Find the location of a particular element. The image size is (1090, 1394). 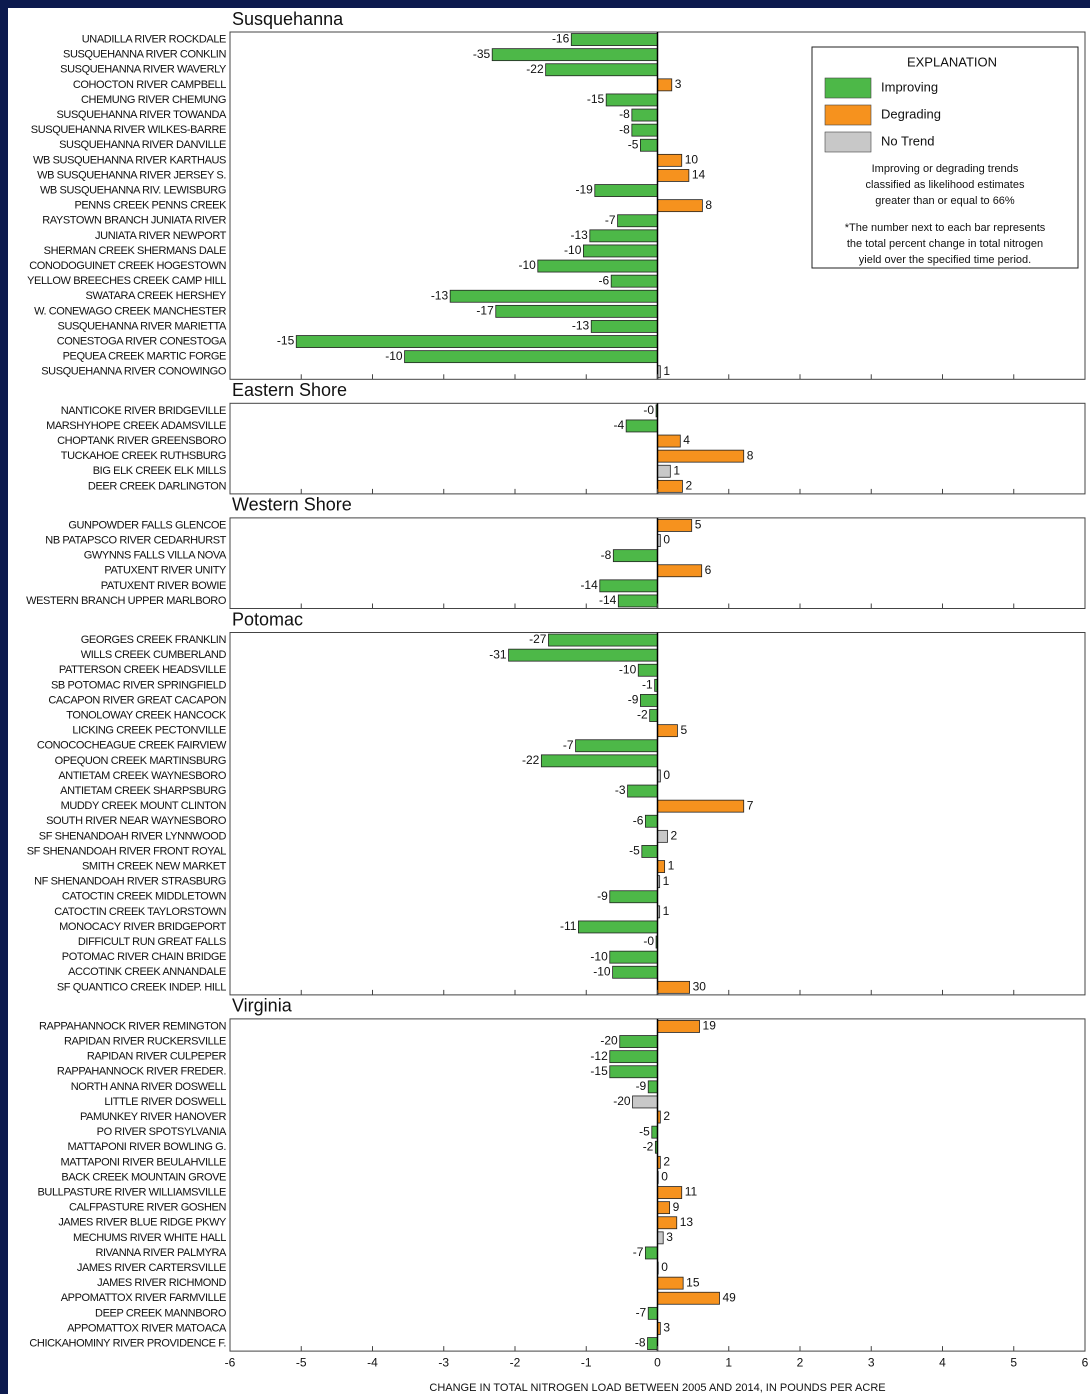

bar-label: -16 is located at coordinates (561, 39).